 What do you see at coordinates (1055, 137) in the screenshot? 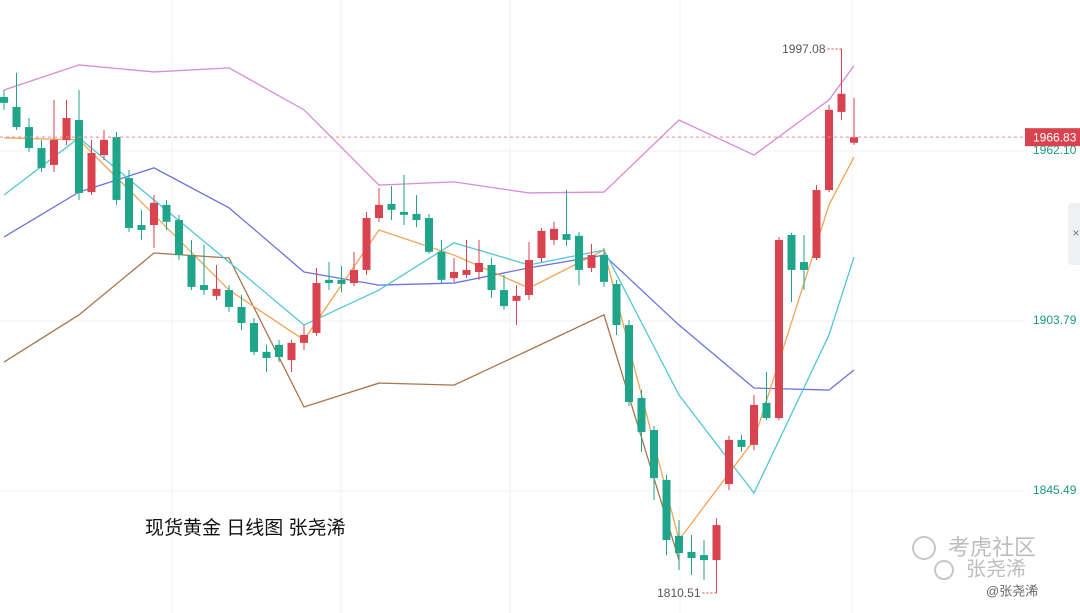
I see `last-price-label: 1966.83` at bounding box center [1055, 137].